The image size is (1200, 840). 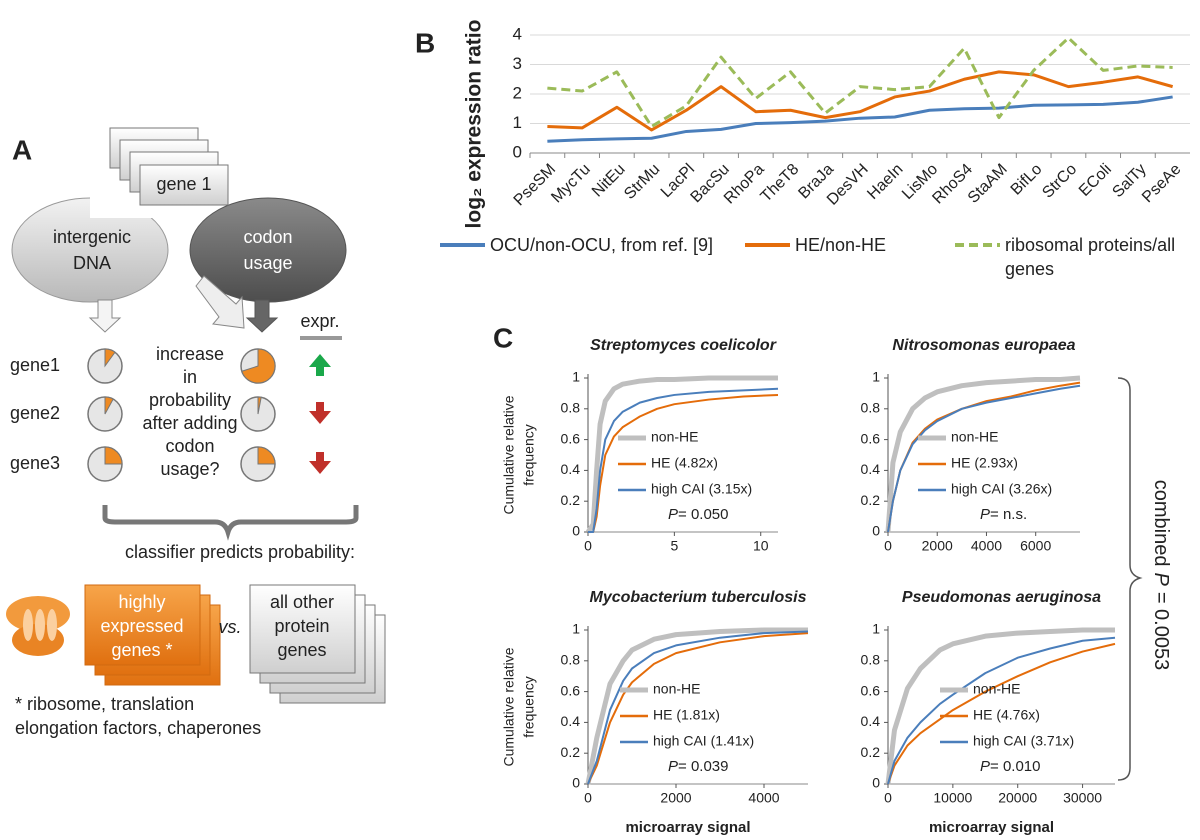 I want to click on bracket, so click(x=230, y=523).